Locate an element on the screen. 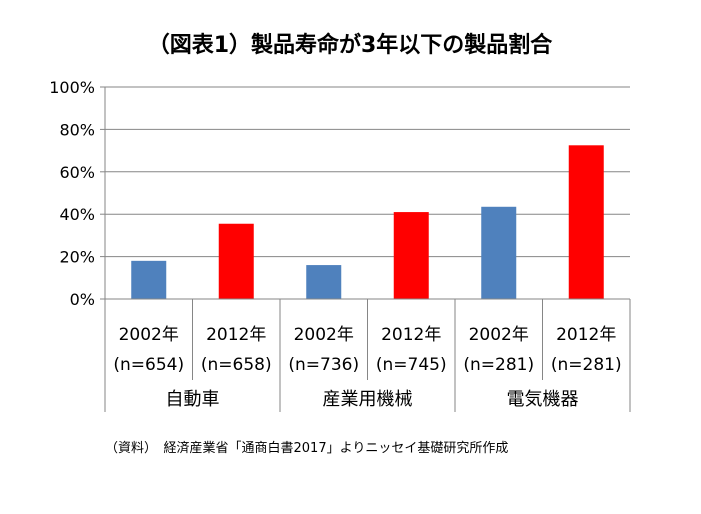 This screenshot has height=514, width=701. y-tick-label: 20% is located at coordinates (77, 257).